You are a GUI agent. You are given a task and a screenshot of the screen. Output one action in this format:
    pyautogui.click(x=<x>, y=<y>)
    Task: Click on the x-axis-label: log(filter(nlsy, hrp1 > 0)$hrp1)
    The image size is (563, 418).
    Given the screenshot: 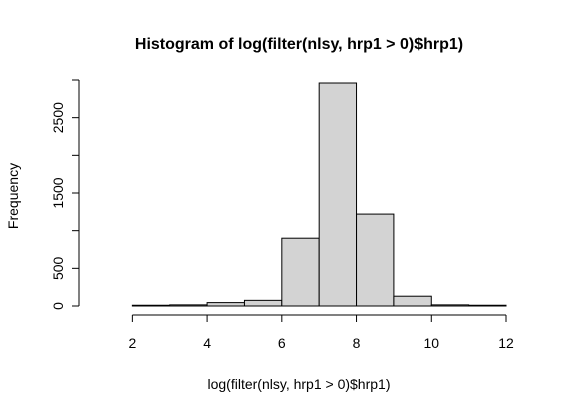 What is the action you would take?
    pyautogui.click(x=299, y=384)
    